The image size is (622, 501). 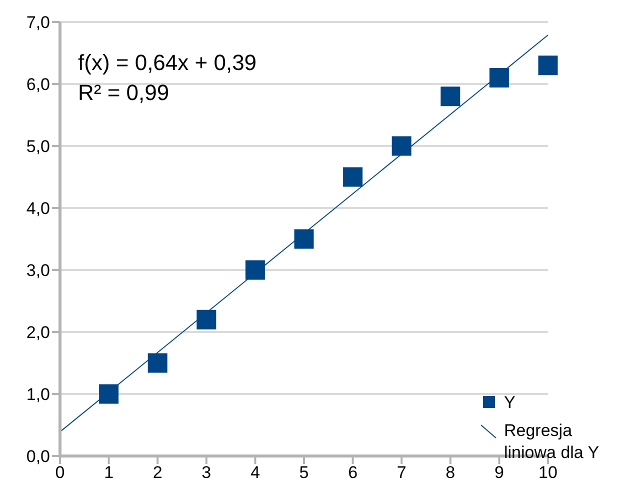 What do you see at coordinates (401, 472) in the screenshot?
I see `x-tick-label: 7` at bounding box center [401, 472].